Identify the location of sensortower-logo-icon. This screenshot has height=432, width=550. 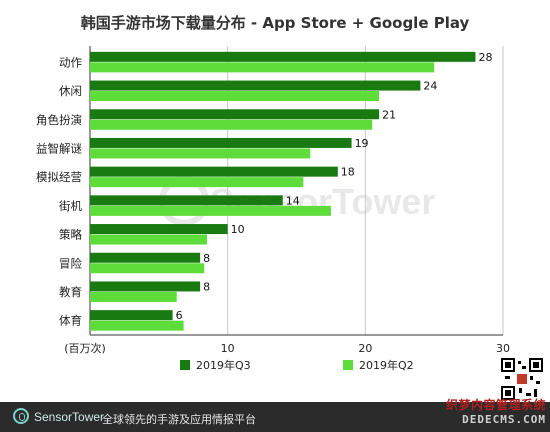
(21, 416).